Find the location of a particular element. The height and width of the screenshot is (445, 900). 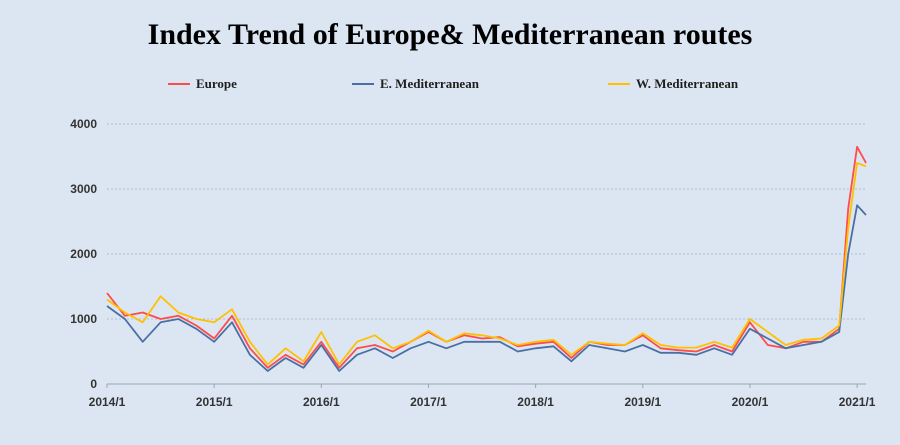

legend: Europe E. Mediterranean W. Mediterranean is located at coordinates (450, 84).